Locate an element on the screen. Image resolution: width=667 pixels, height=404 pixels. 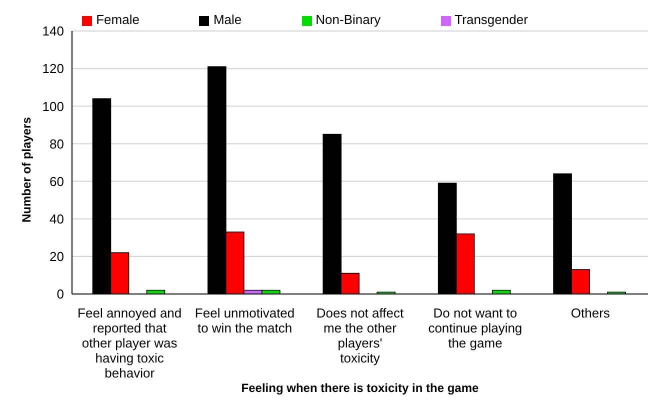
y-axis-title: Number of players is located at coordinates (26, 169).